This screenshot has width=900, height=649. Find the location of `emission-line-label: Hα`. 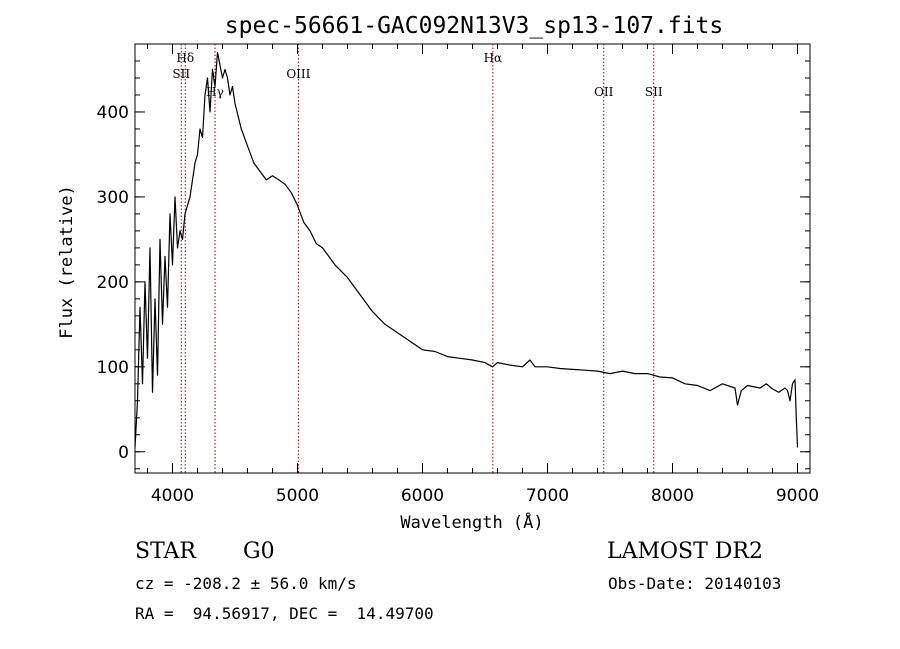

emission-line-label: Hα is located at coordinates (493, 58).